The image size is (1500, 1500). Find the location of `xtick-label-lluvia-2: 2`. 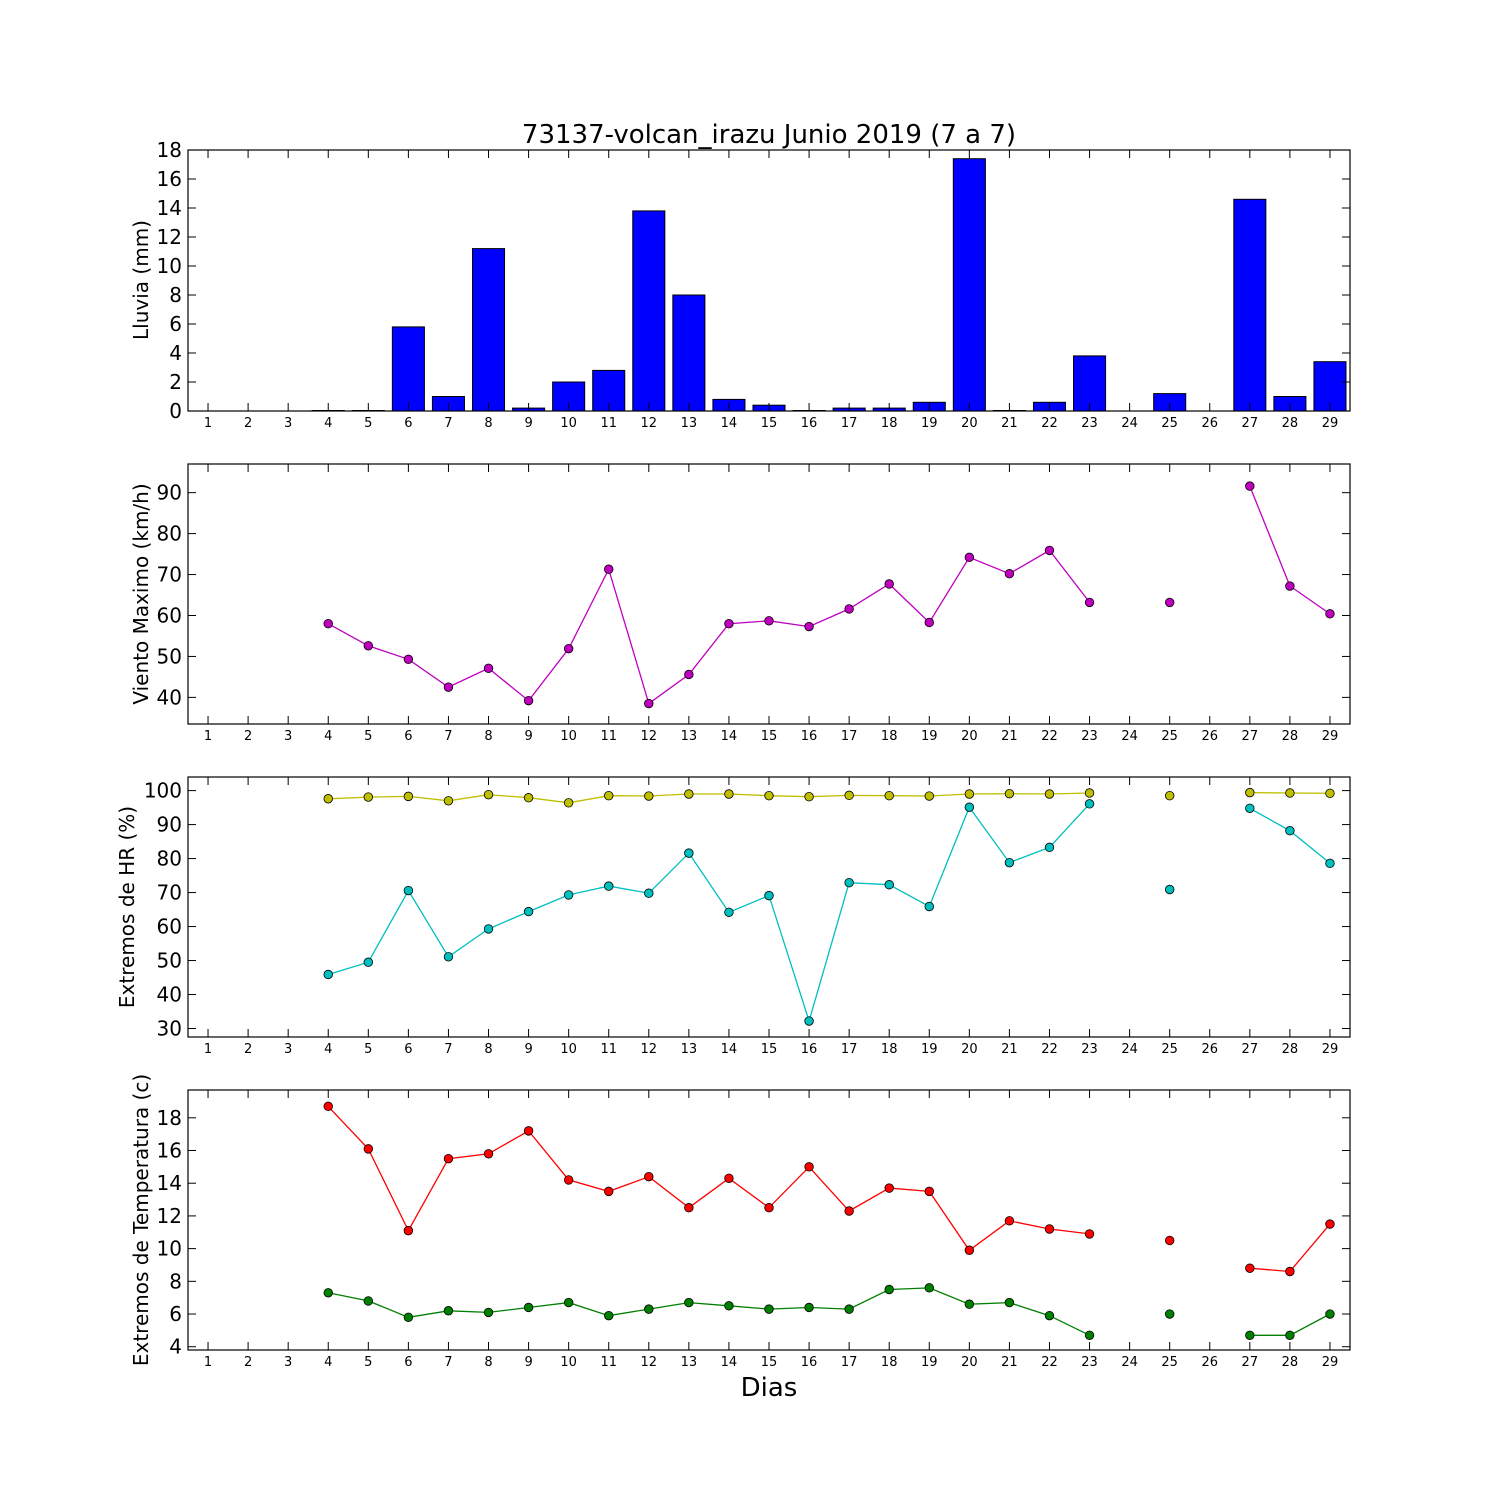

xtick-label-lluvia-2: 2 is located at coordinates (248, 423).